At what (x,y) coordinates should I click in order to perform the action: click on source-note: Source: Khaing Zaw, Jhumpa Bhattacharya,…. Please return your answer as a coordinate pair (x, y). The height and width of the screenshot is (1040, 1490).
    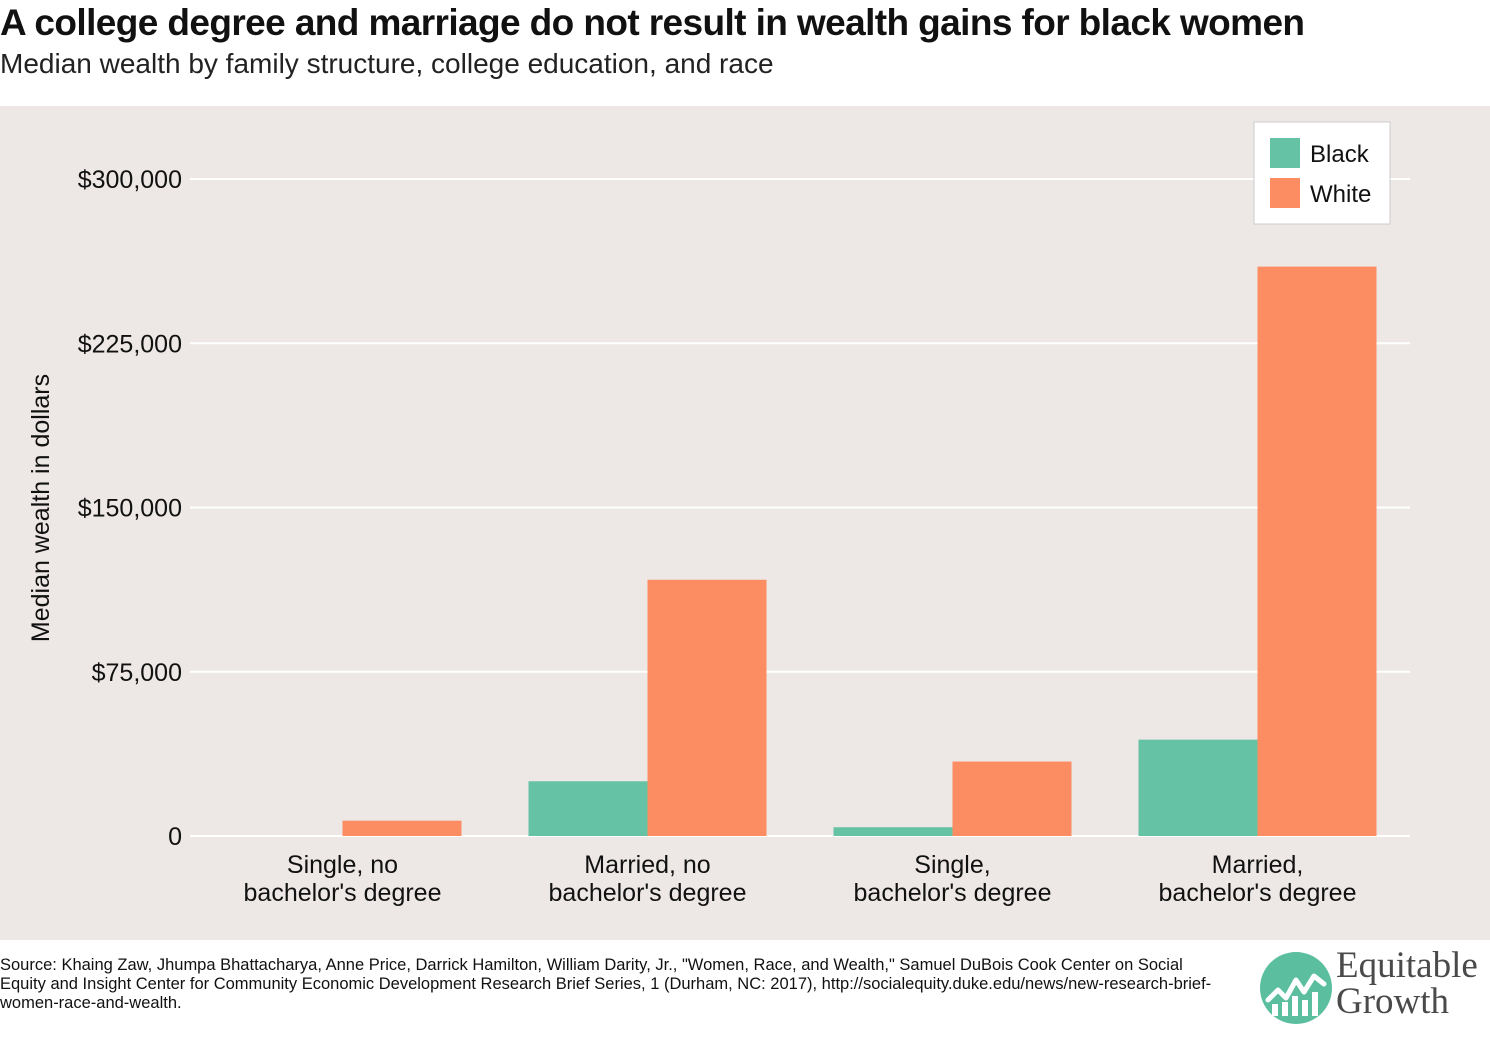
    Looking at the image, I should click on (606, 984).